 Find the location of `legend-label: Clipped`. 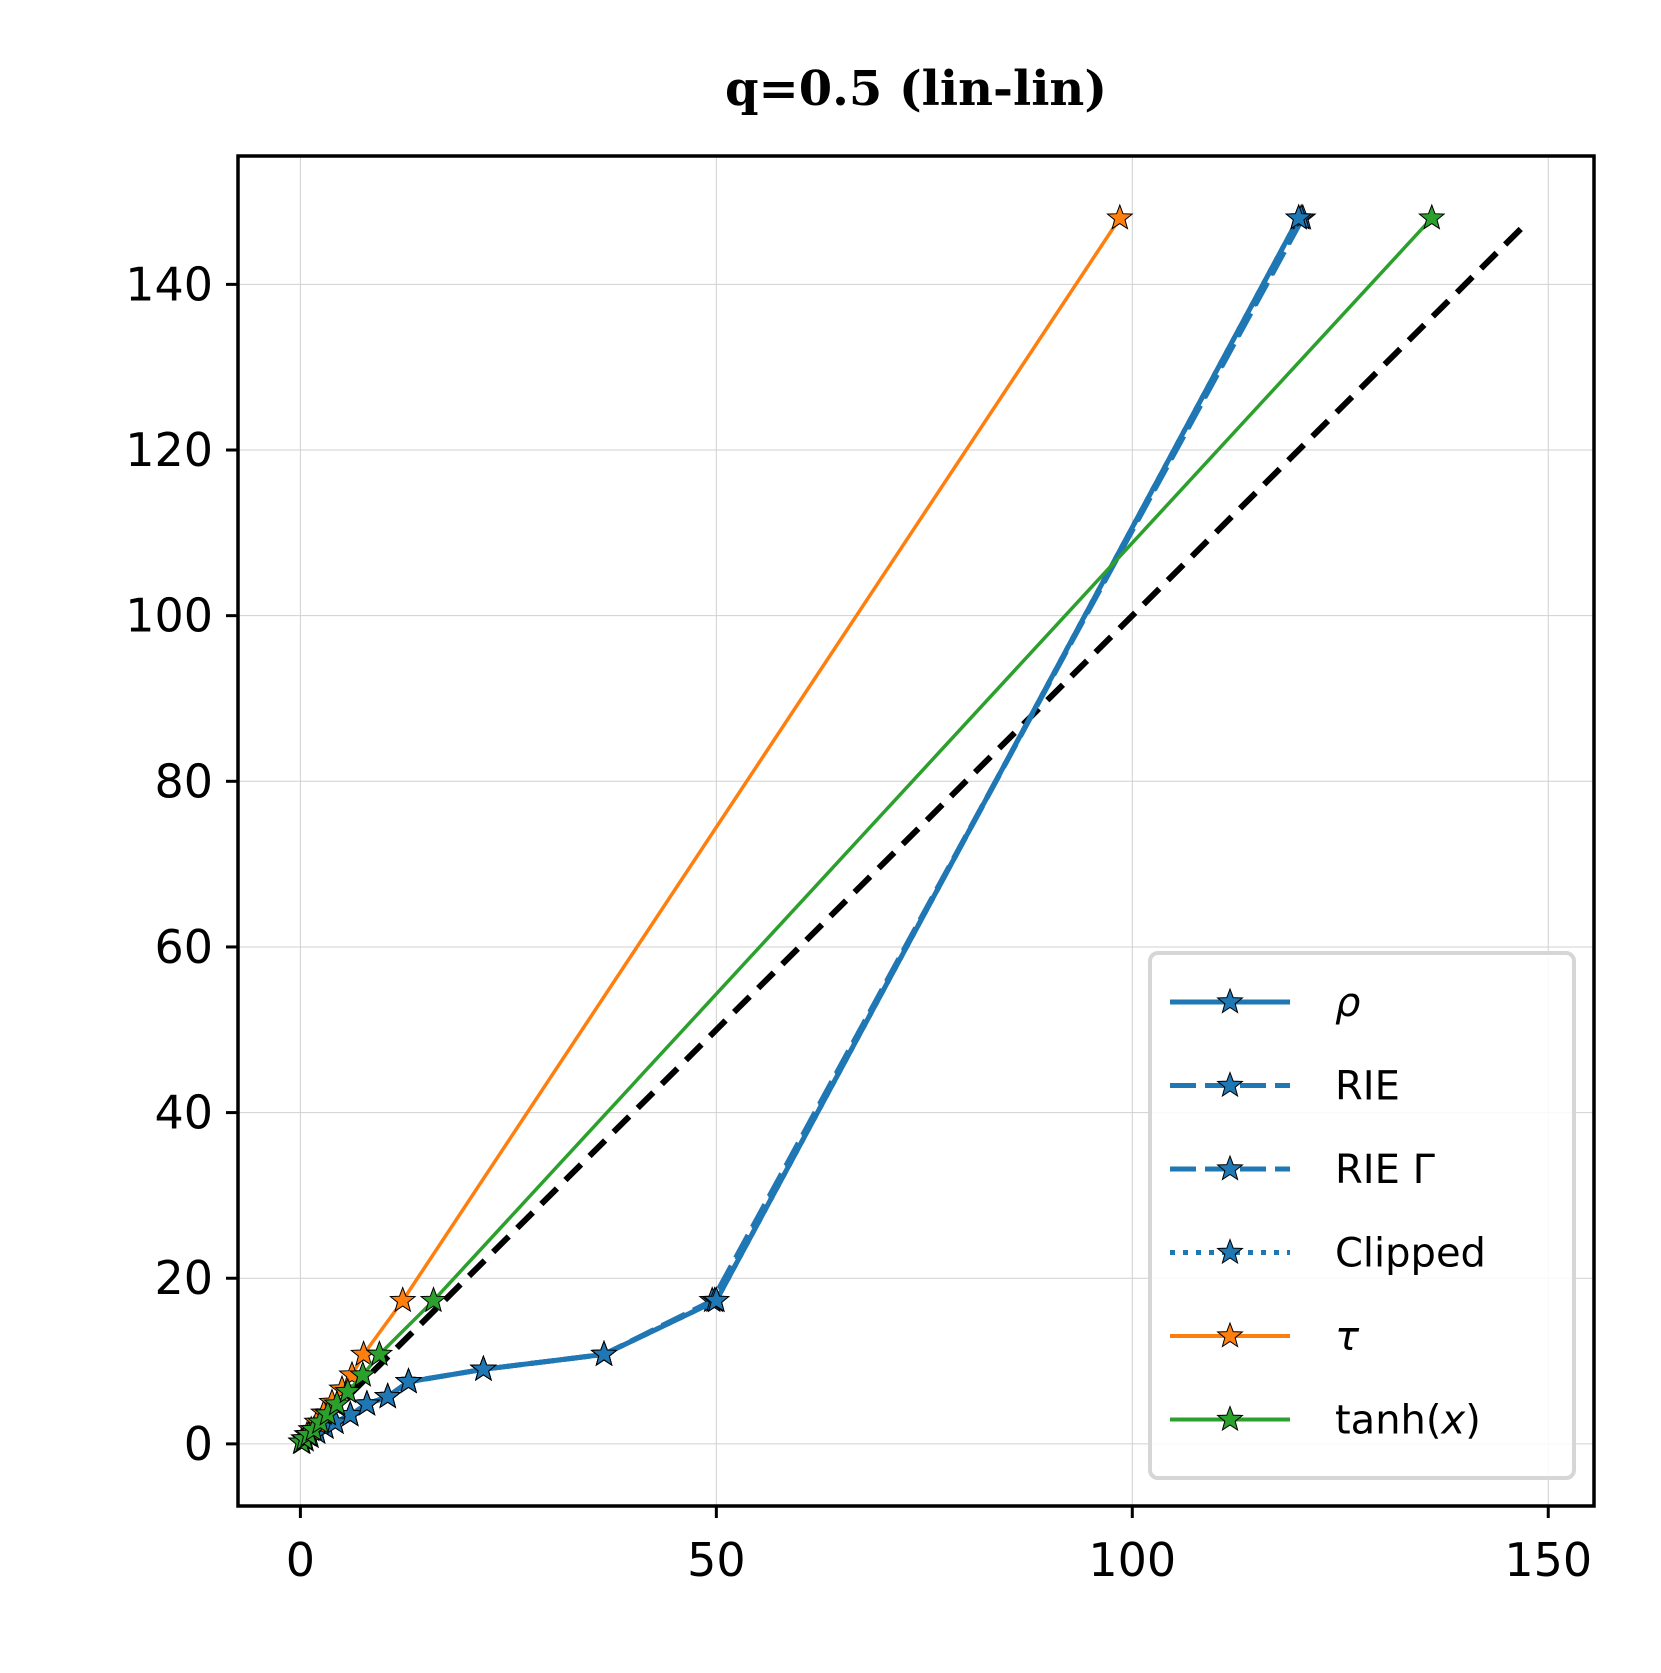

legend-label: Clipped is located at coordinates (1410, 1254).